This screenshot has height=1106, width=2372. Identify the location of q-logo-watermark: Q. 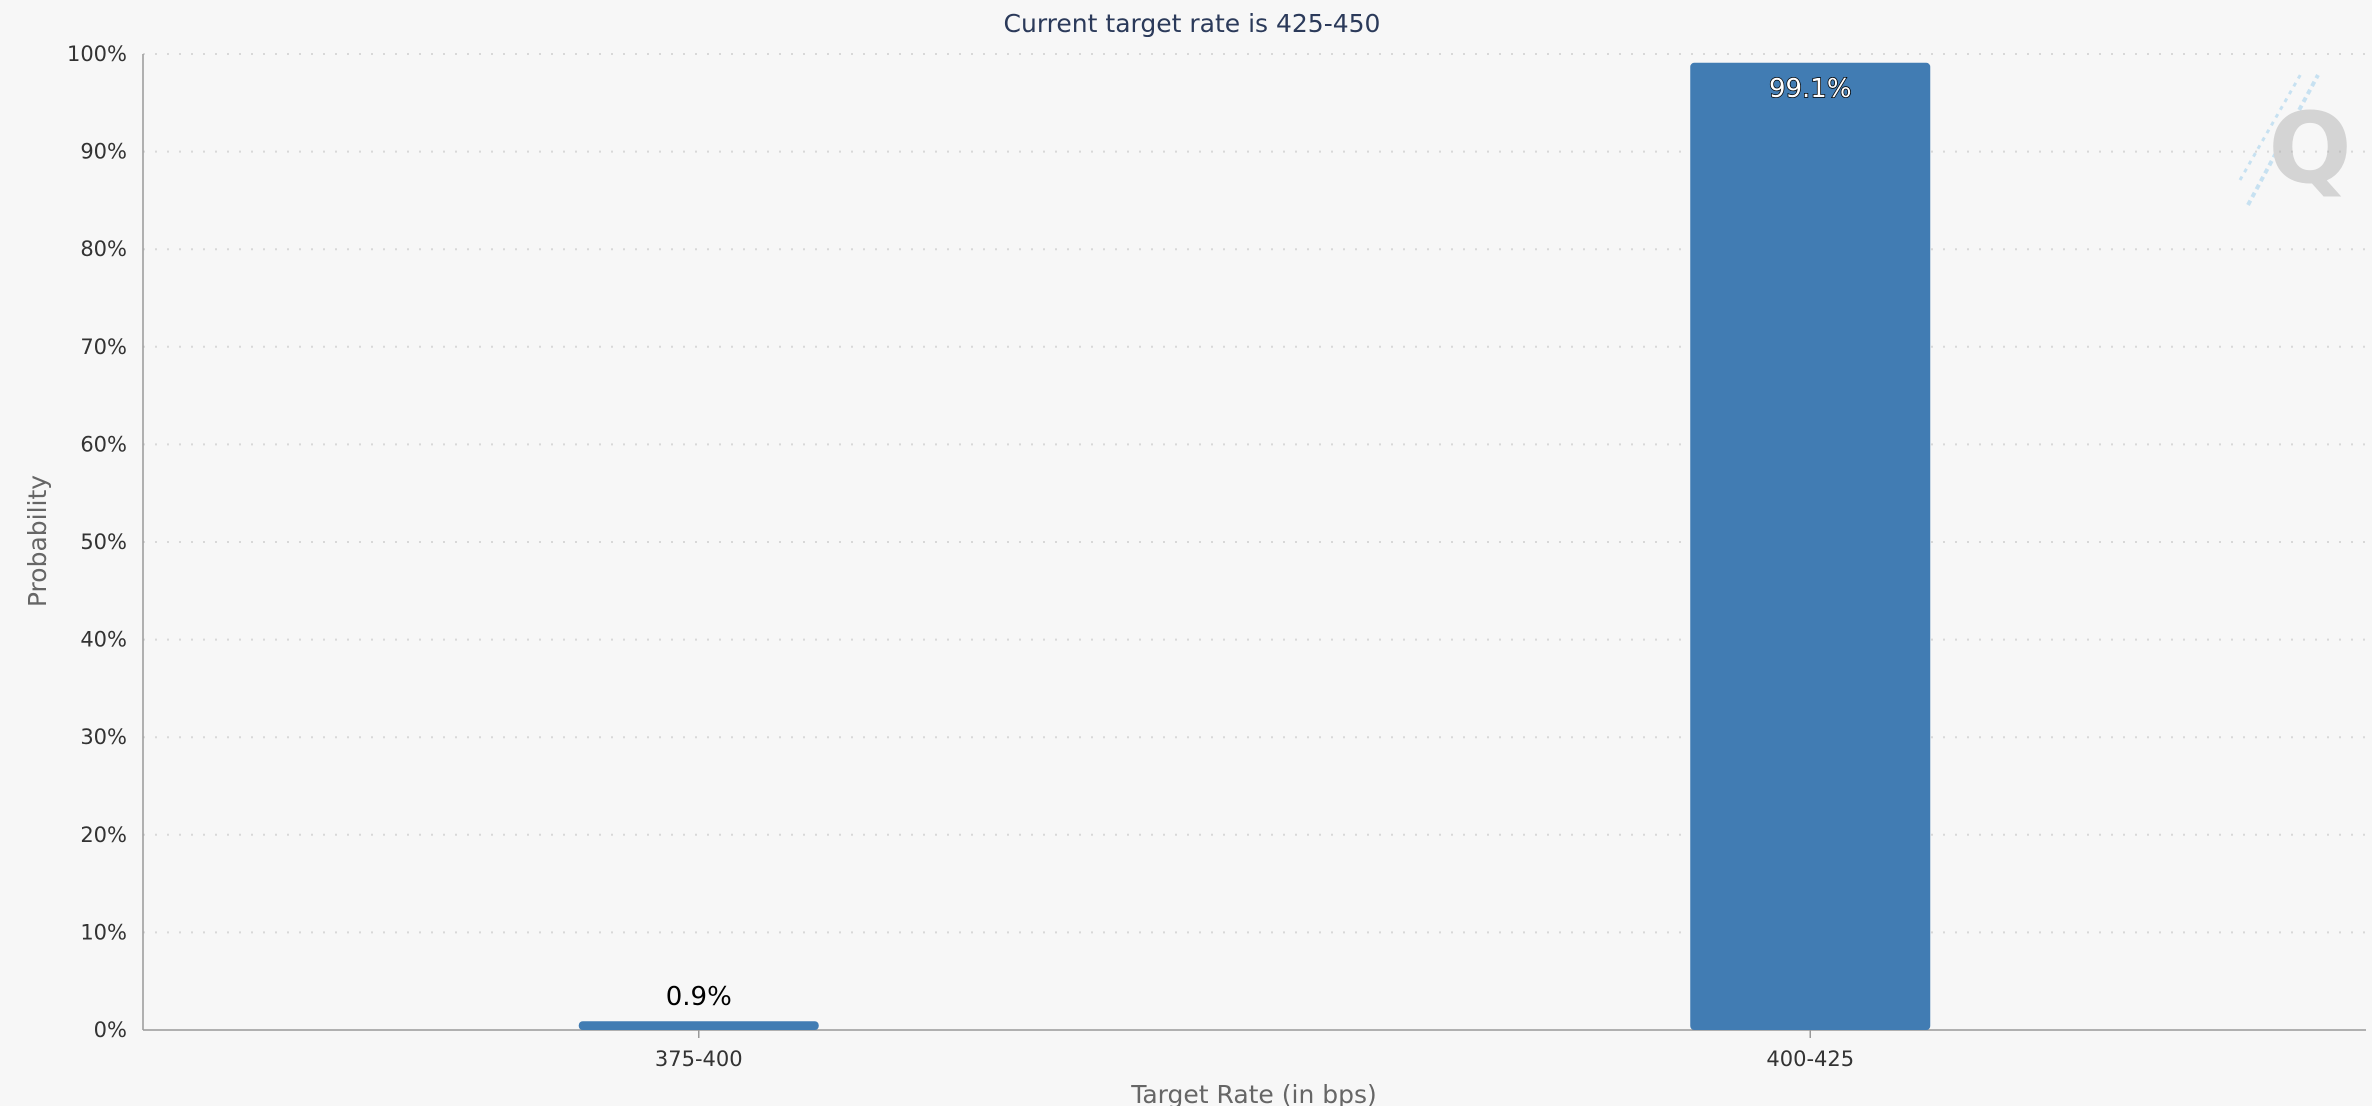
(2295, 138).